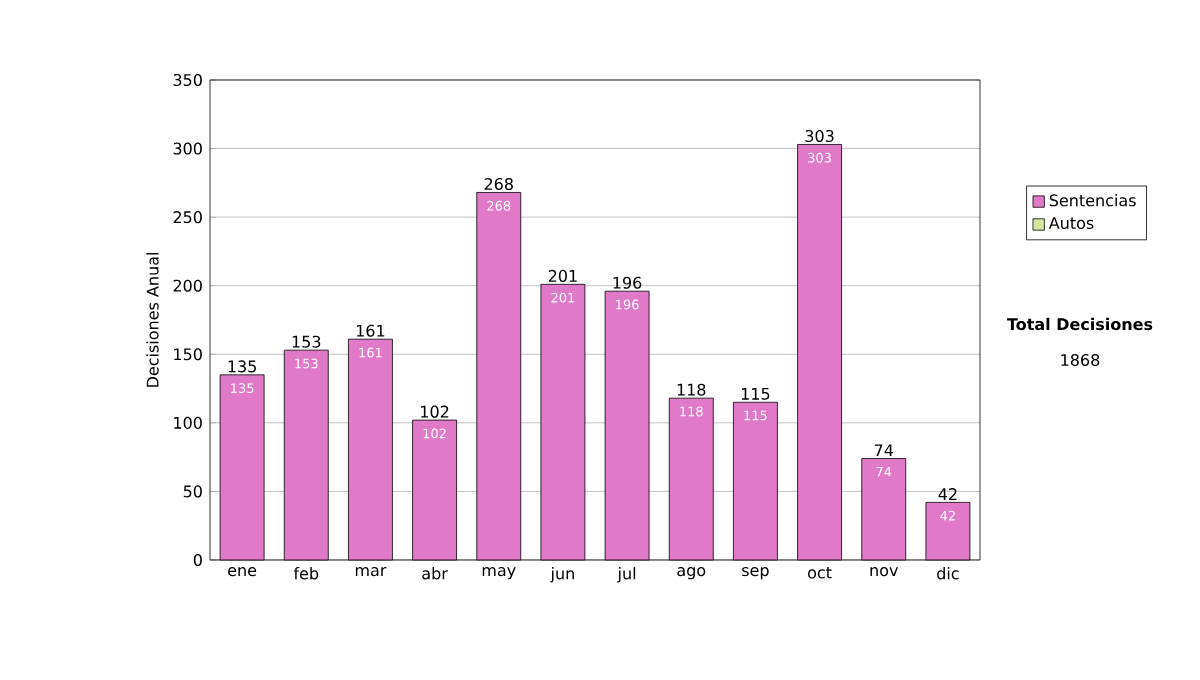 The height and width of the screenshot is (680, 1200). What do you see at coordinates (1092, 200) in the screenshot?
I see `legend-label: Sentencias` at bounding box center [1092, 200].